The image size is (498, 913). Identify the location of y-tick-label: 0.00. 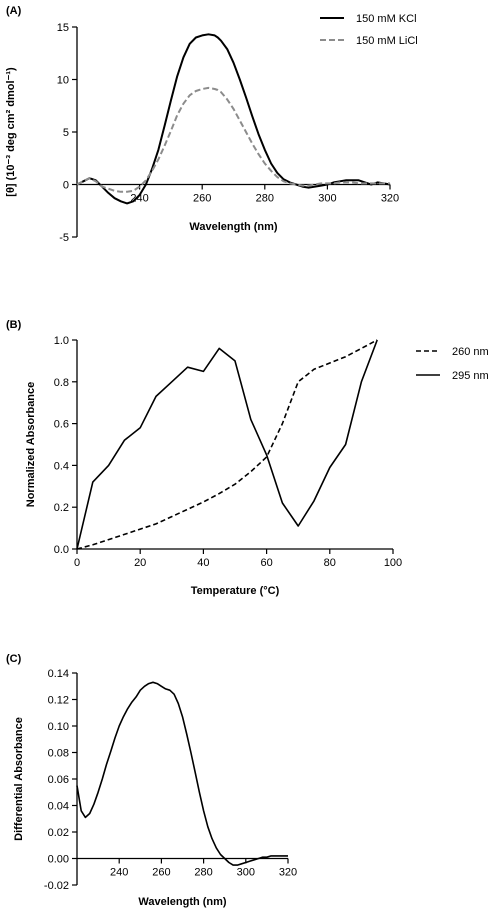
(58, 860).